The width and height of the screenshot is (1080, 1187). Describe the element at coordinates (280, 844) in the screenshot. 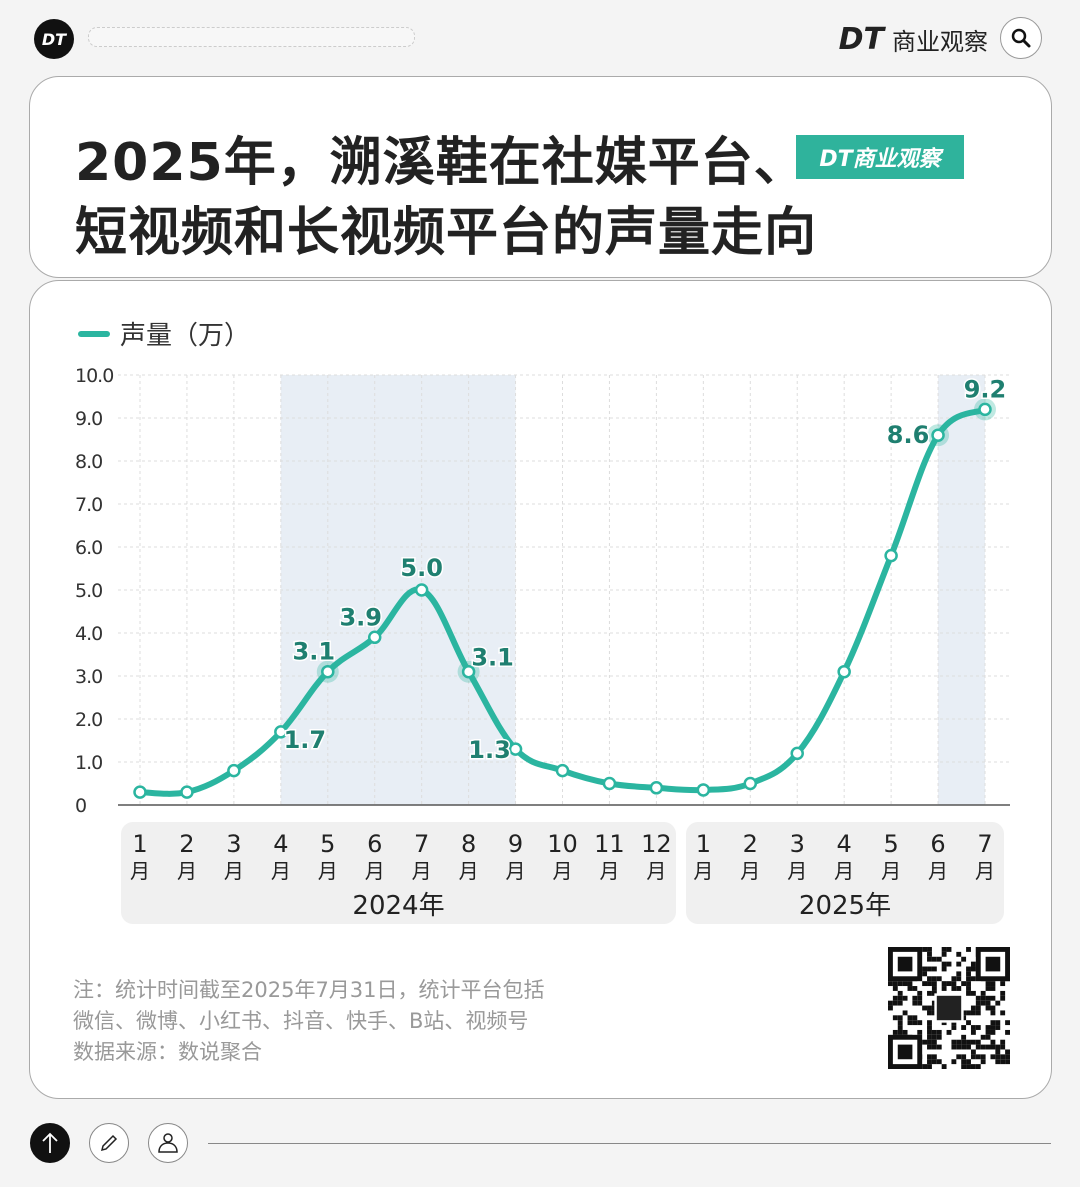

I see `x-tick-month: 4` at that location.